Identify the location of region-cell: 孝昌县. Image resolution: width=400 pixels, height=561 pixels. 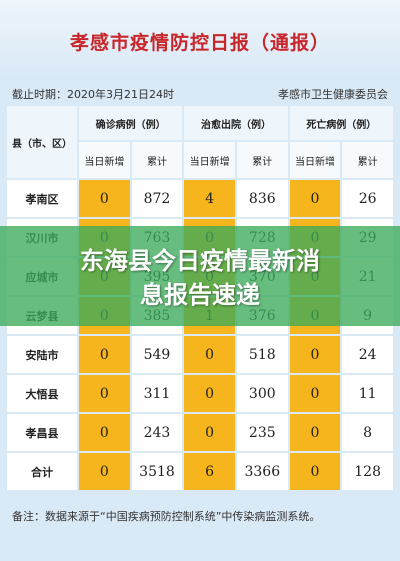
(42, 432).